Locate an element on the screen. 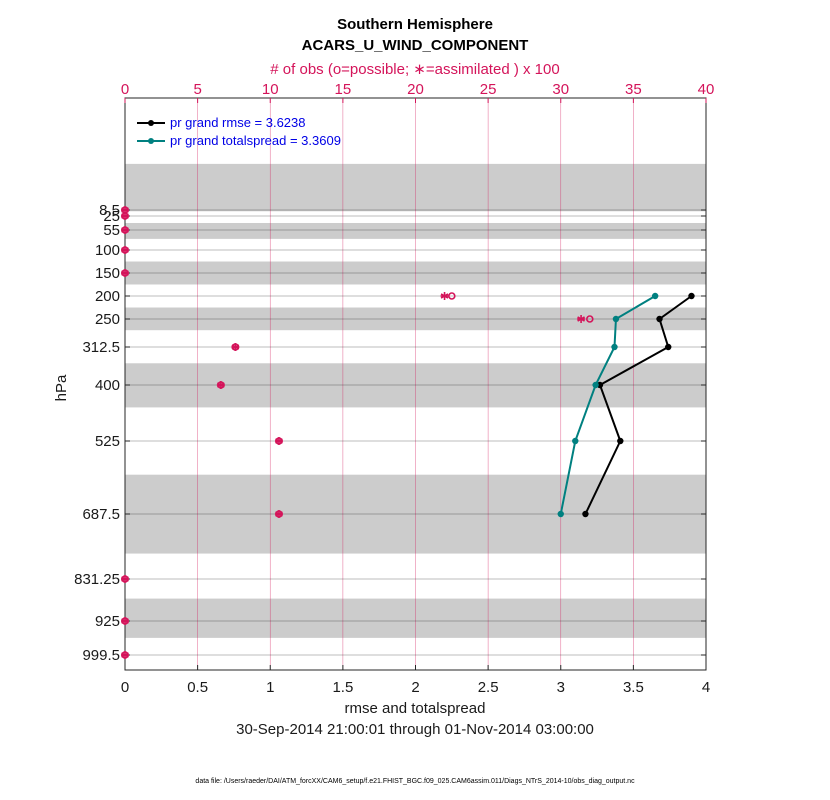  x-ticks: 0 0.5 1 1.5 2 2.5 3 3.5 4 is located at coordinates (415, 680).